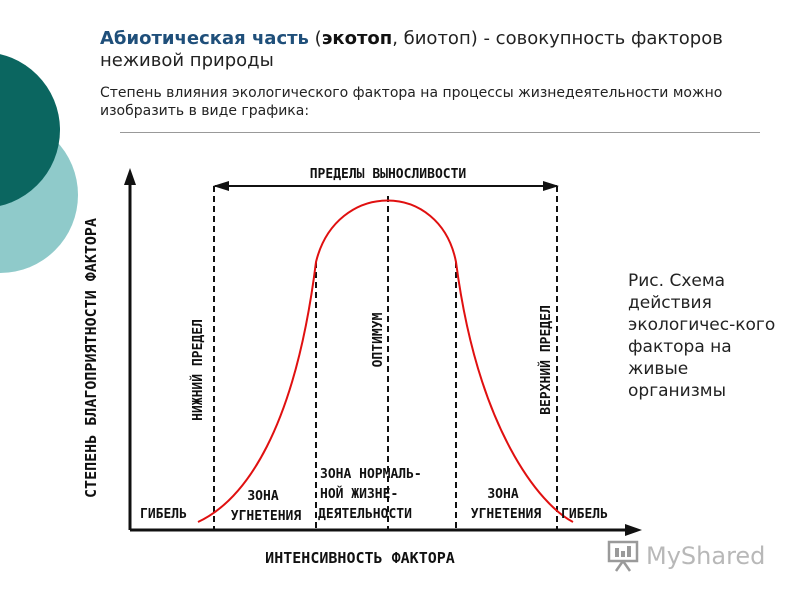 The height and width of the screenshot is (600, 800). I want to click on oppression-left-line1: ЗОНА, so click(262, 496).